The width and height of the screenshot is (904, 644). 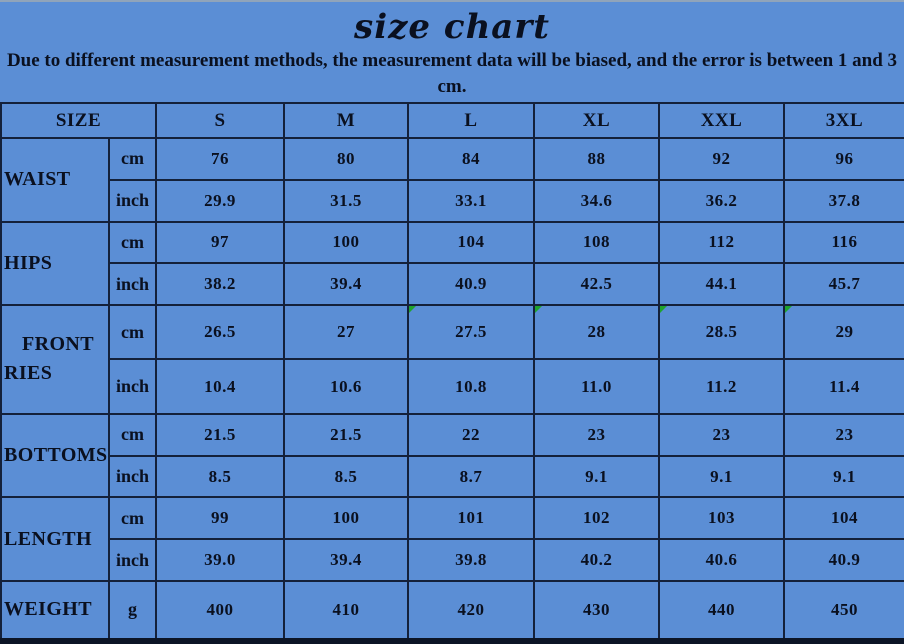 I want to click on value-cell: 103, so click(x=721, y=518).